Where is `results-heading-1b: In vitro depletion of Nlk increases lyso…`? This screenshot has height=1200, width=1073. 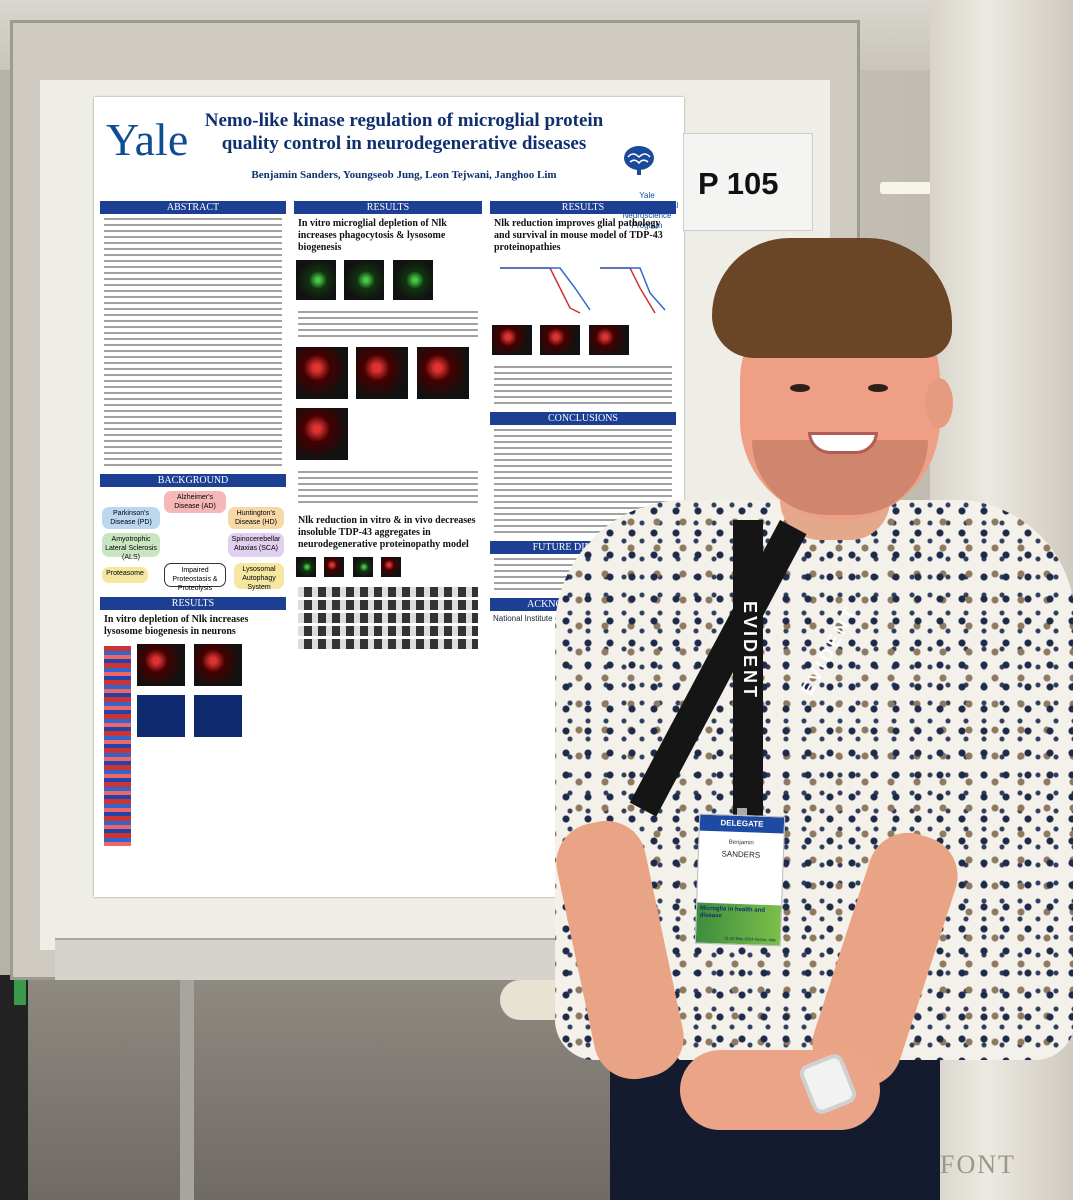
results-heading-1b: In vitro depletion of Nlk increases lyso… is located at coordinates (176, 625).